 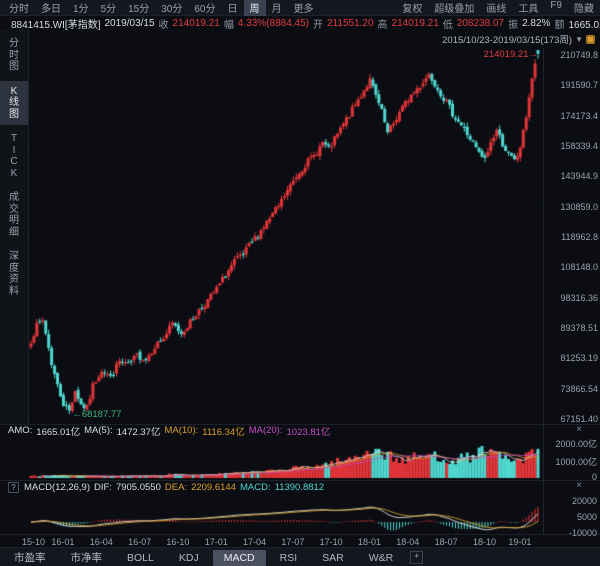 I want to click on toolbar-button-F9: F9, so click(x=556, y=5).